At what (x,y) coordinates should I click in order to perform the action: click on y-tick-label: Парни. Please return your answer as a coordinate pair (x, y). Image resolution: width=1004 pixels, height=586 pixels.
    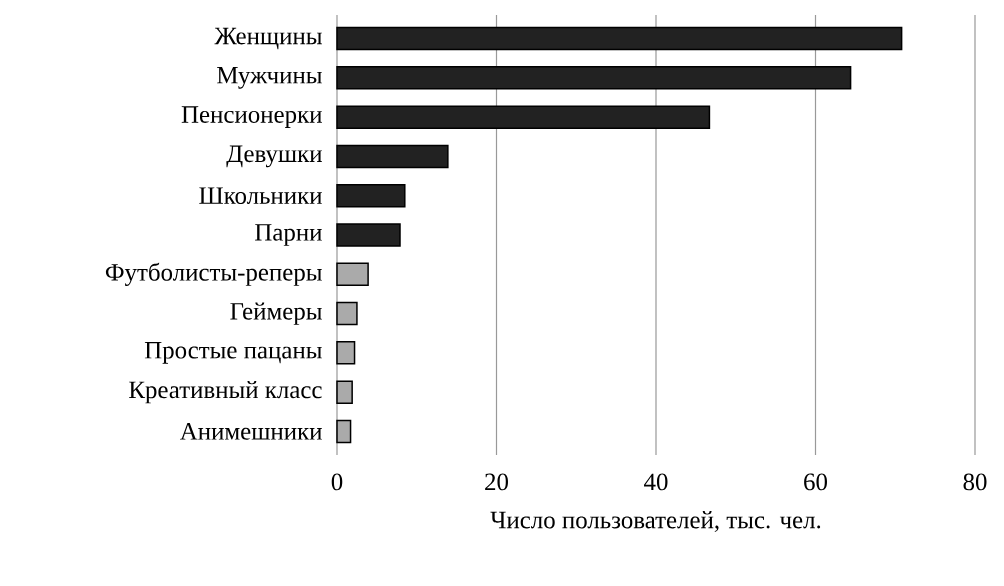
    Looking at the image, I should click on (288, 235).